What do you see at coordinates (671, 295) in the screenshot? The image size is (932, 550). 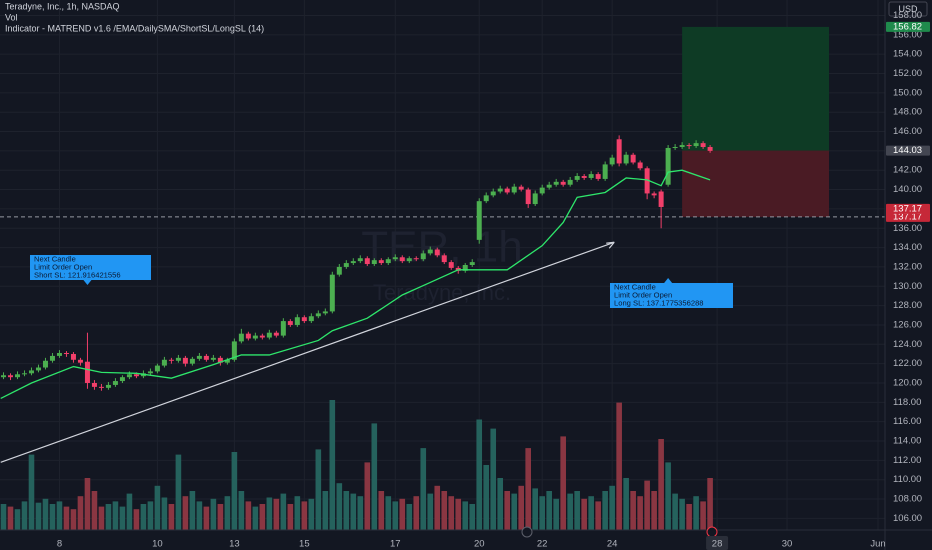 I see `annotation-box` at bounding box center [671, 295].